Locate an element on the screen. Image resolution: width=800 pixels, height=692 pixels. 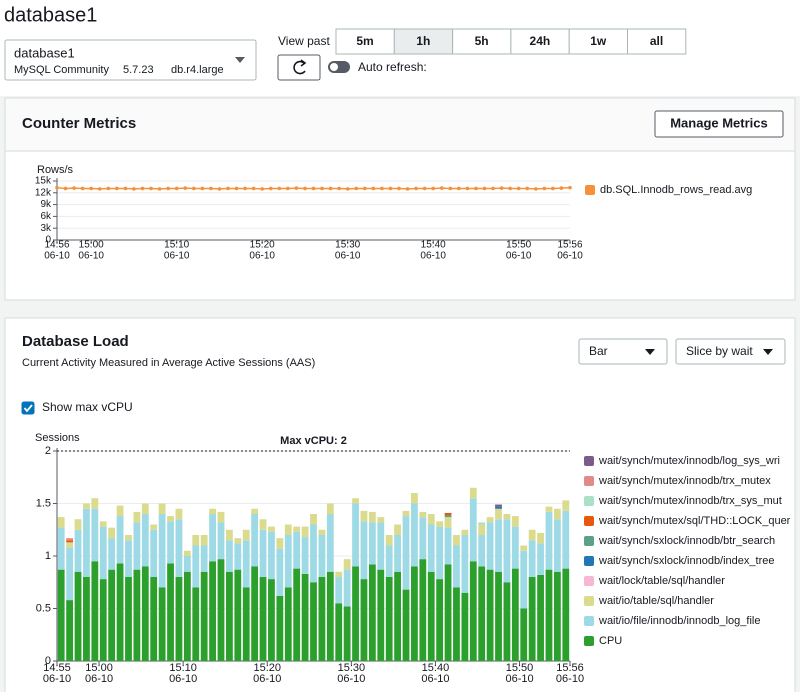
x-tick-label: 15:20 is located at coordinates (262, 245).